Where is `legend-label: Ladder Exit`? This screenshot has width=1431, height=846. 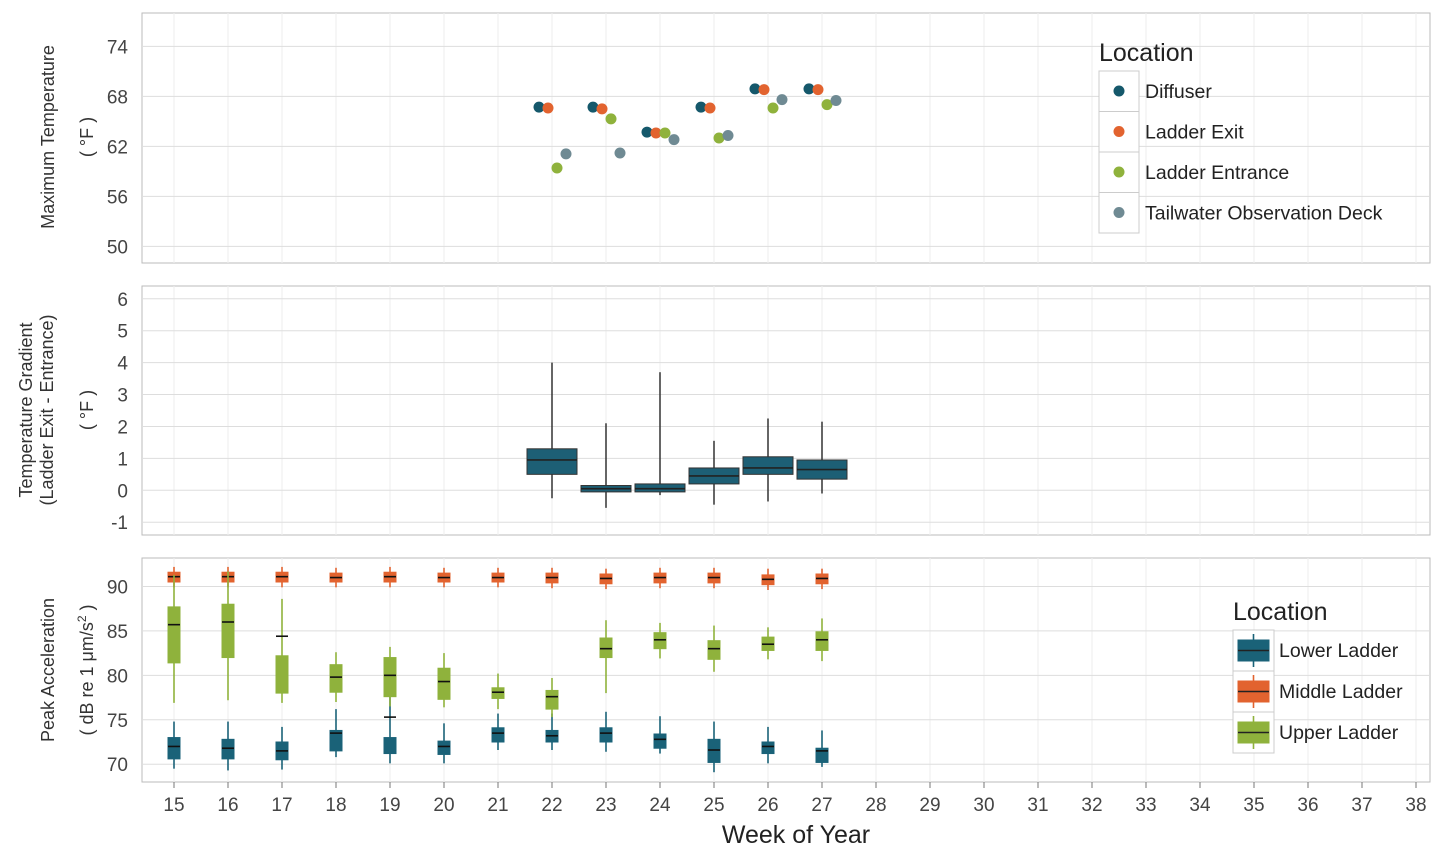 legend-label: Ladder Exit is located at coordinates (1194, 133).